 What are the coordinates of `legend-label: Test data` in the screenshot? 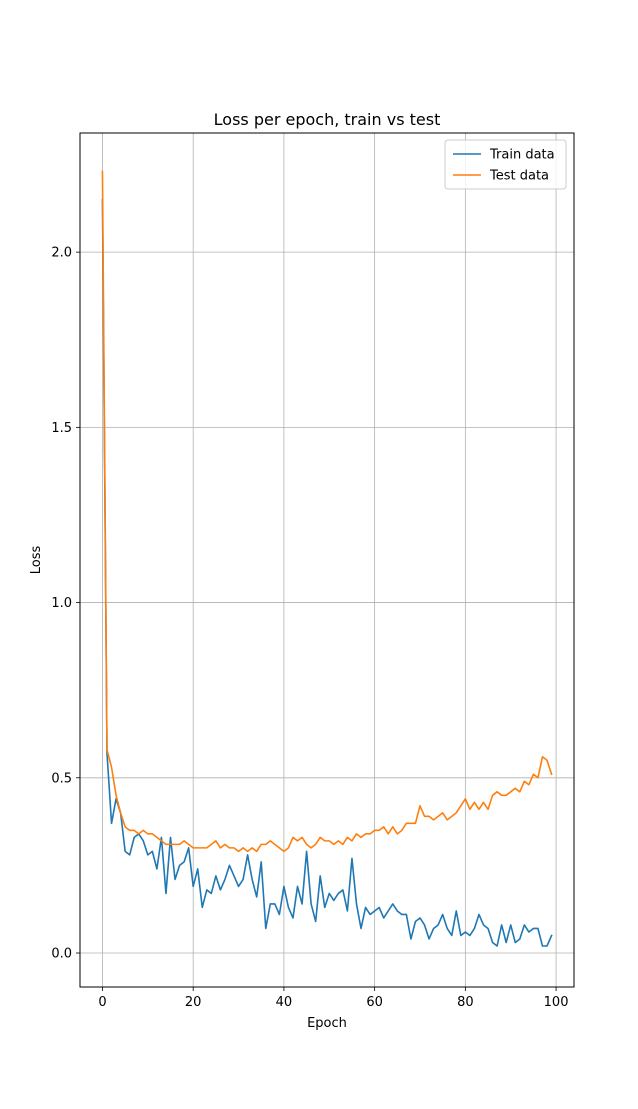 It's located at (519, 176).